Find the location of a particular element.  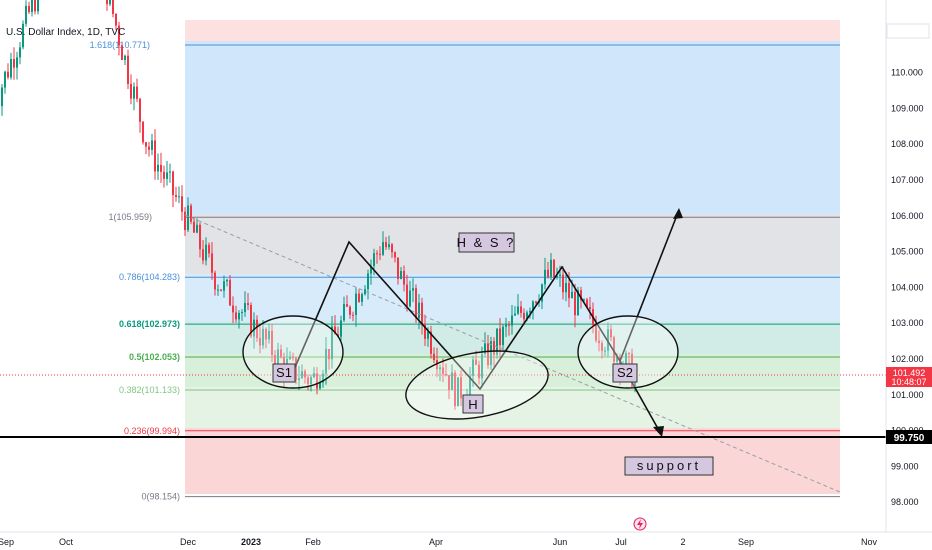

price-tick: 104.000 is located at coordinates (907, 287).